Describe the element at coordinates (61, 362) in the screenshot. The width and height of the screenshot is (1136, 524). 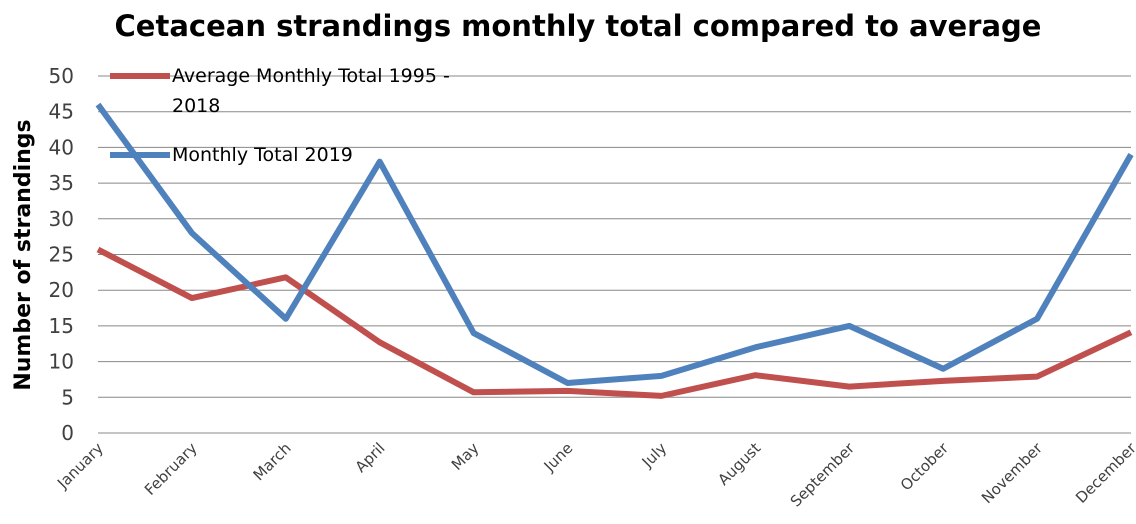
I see `y-tick-label: 10` at that location.